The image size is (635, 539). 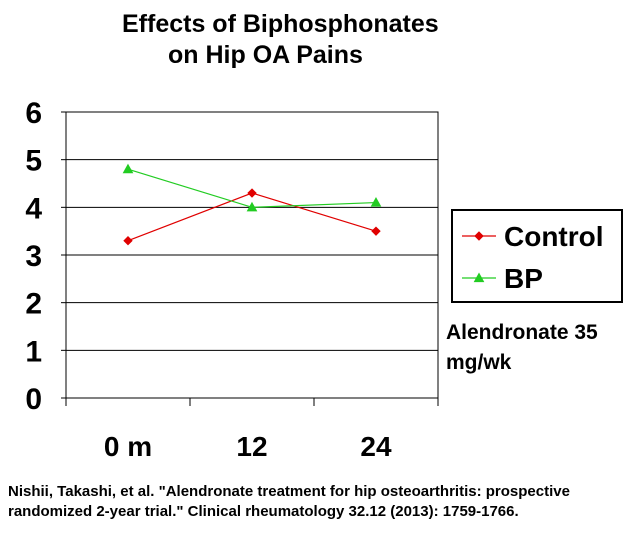 What do you see at coordinates (33, 256) in the screenshot?
I see `y-tick-label: 3` at bounding box center [33, 256].